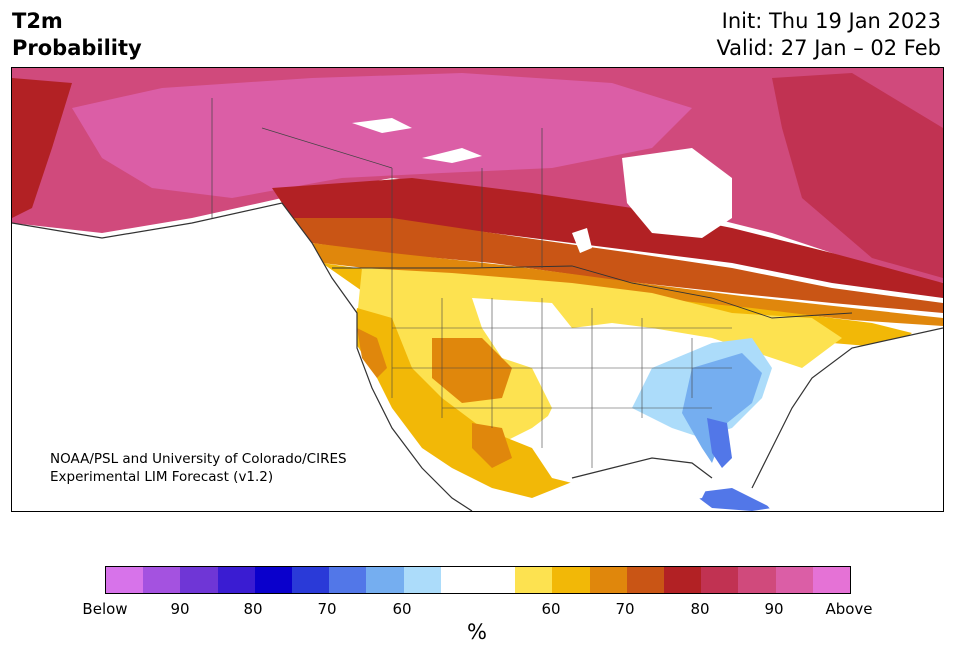 Image resolution: width=953 pixels, height=659 pixels. Describe the element at coordinates (828, 48) in the screenshot. I see `valid-date: Valid: 27 Jan – 02 Feb` at that location.